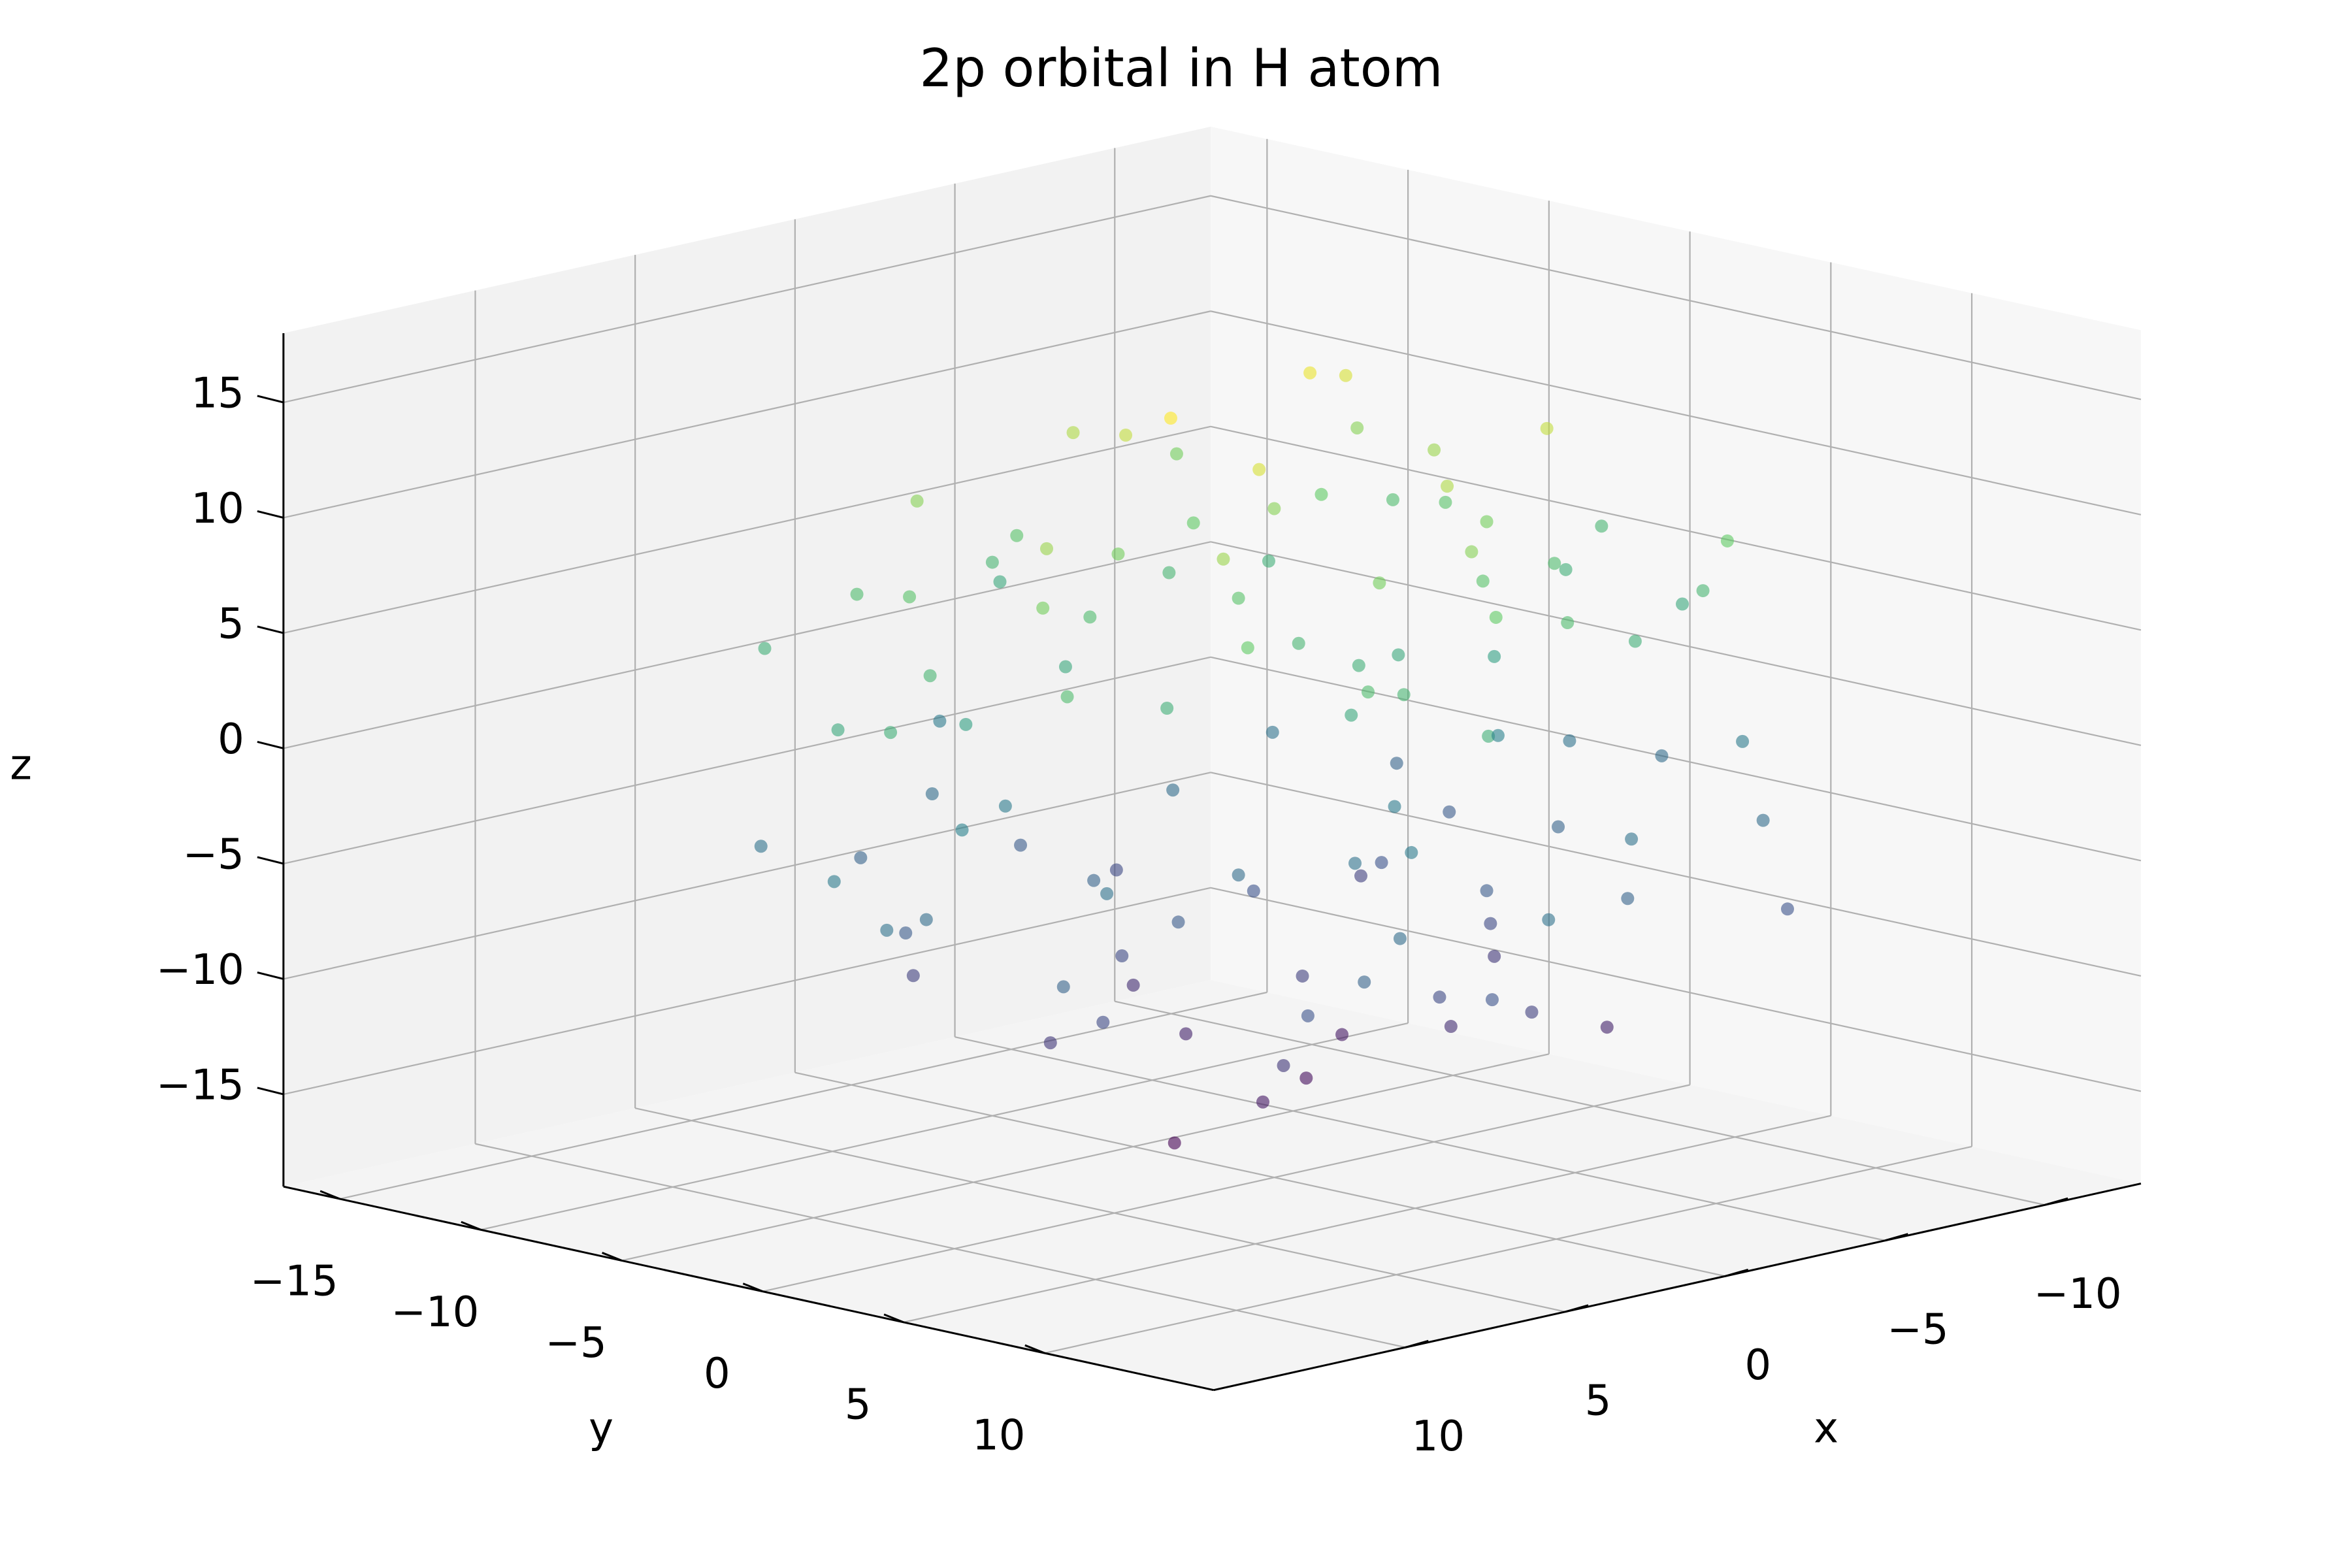  What do you see at coordinates (217, 393) in the screenshot?
I see `z-tick-label: 15` at bounding box center [217, 393].